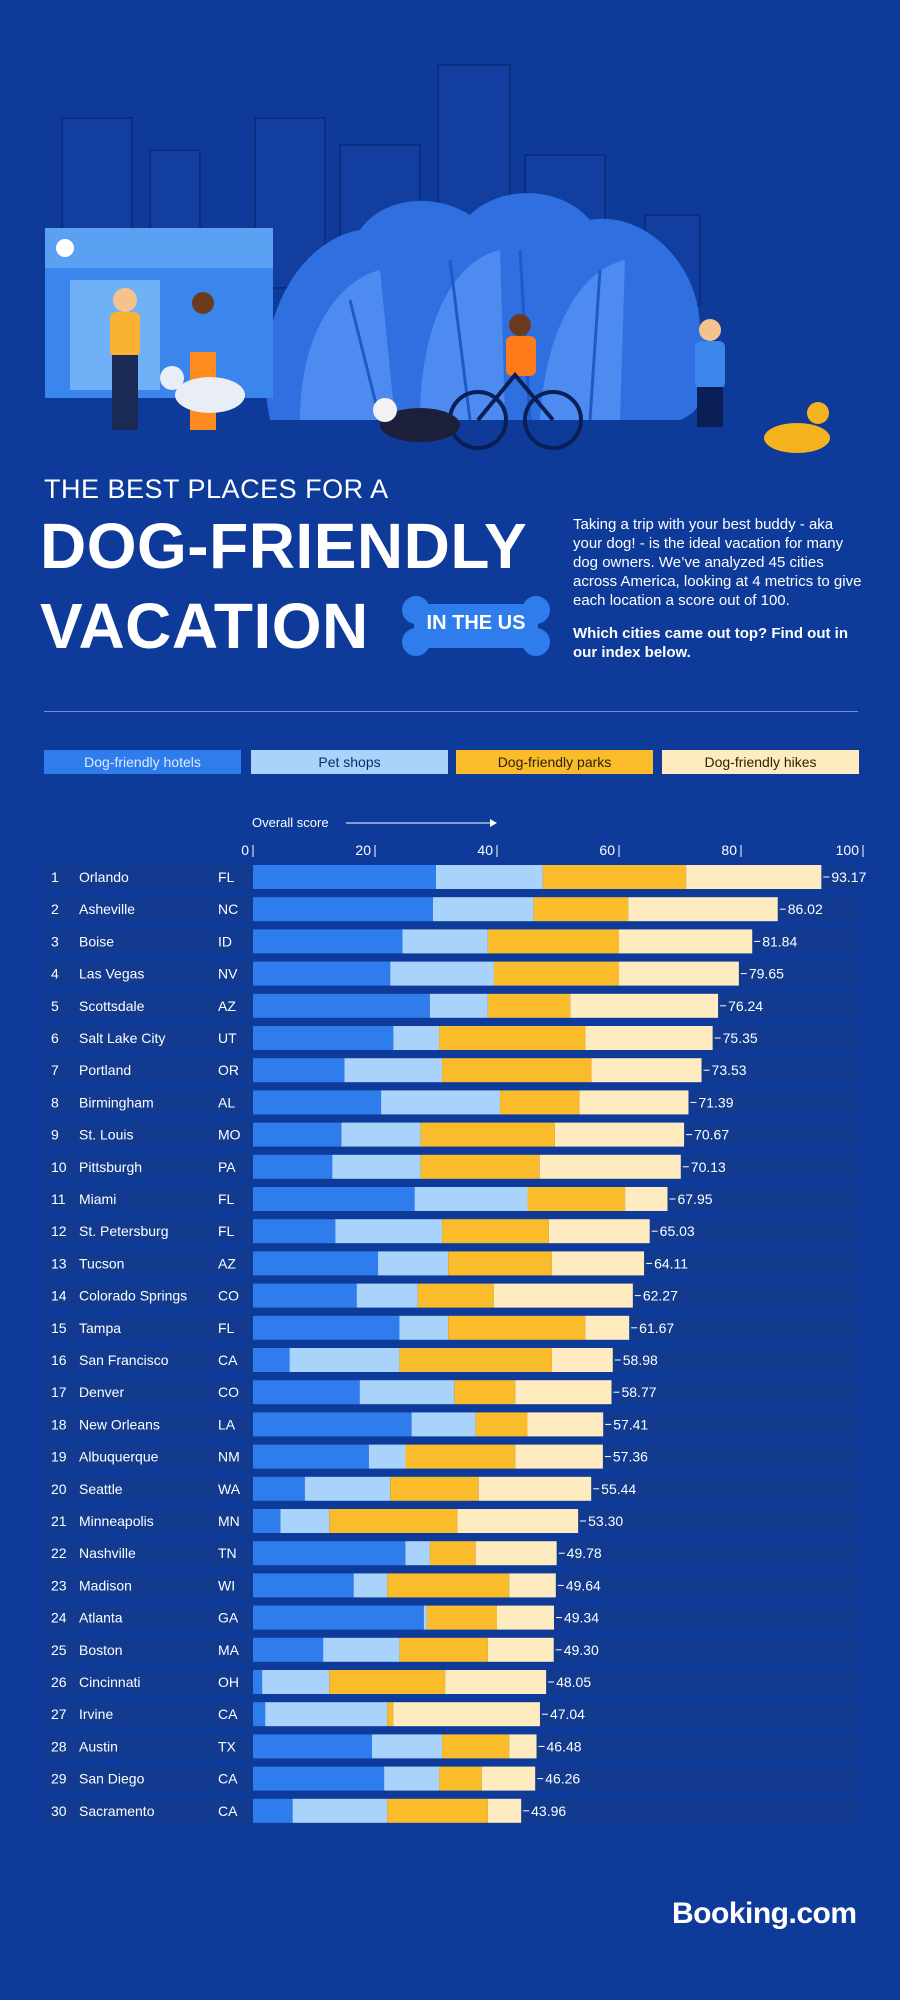 The height and width of the screenshot is (2000, 900). Describe the element at coordinates (59, 1746) in the screenshot. I see `rank-label: 28` at that location.